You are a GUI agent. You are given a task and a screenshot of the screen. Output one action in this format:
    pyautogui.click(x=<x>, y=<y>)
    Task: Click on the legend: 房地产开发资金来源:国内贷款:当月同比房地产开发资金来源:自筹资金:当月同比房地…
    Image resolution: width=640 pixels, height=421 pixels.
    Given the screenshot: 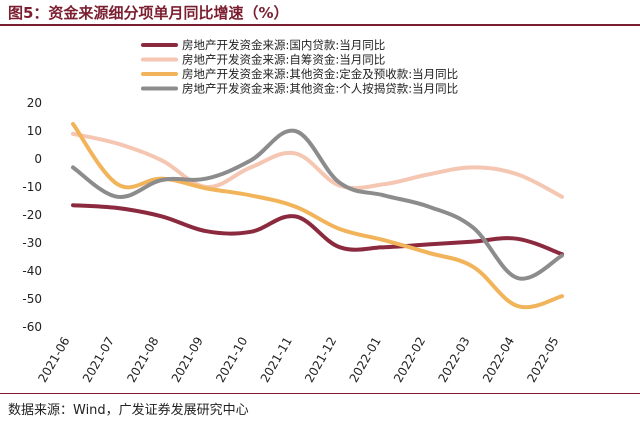 What is the action you would take?
    pyautogui.click(x=299, y=67)
    